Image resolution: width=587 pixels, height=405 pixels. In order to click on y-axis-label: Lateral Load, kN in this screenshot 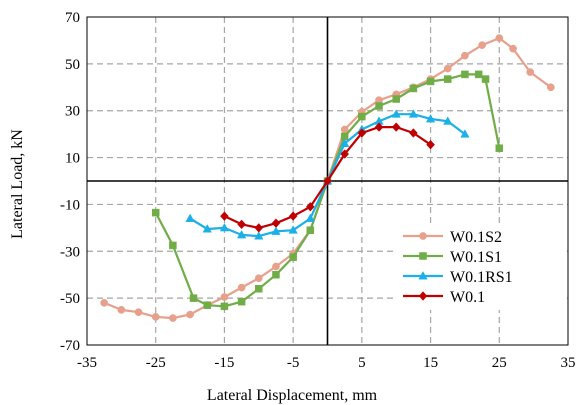, I will do `click(17, 184)`.